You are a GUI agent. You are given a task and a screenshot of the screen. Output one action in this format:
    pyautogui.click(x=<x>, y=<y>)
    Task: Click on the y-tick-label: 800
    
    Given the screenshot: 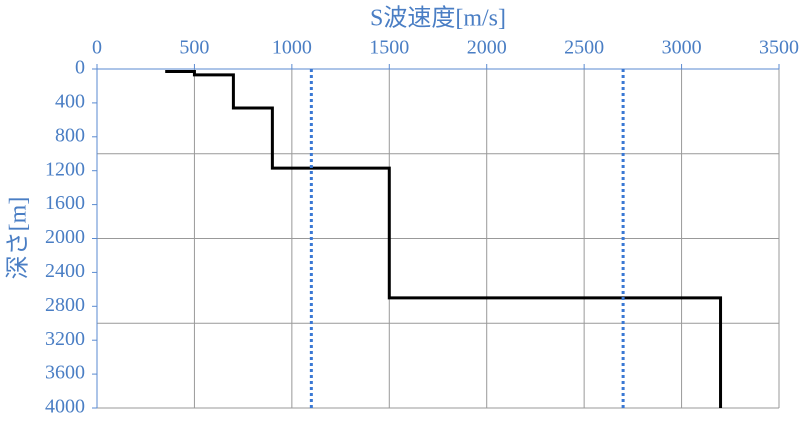 What is the action you would take?
    pyautogui.click(x=70, y=135)
    